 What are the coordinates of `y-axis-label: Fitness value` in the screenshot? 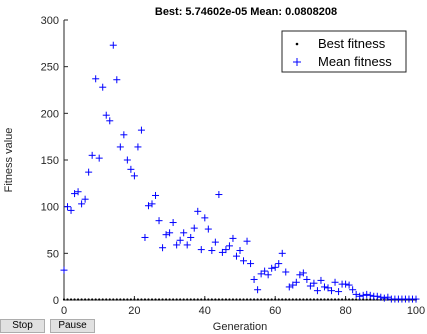 It's located at (9, 160).